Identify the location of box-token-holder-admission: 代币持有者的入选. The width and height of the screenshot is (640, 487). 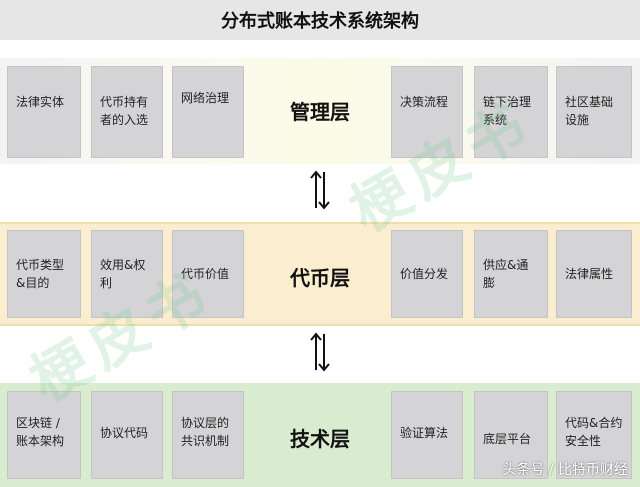
(127, 112).